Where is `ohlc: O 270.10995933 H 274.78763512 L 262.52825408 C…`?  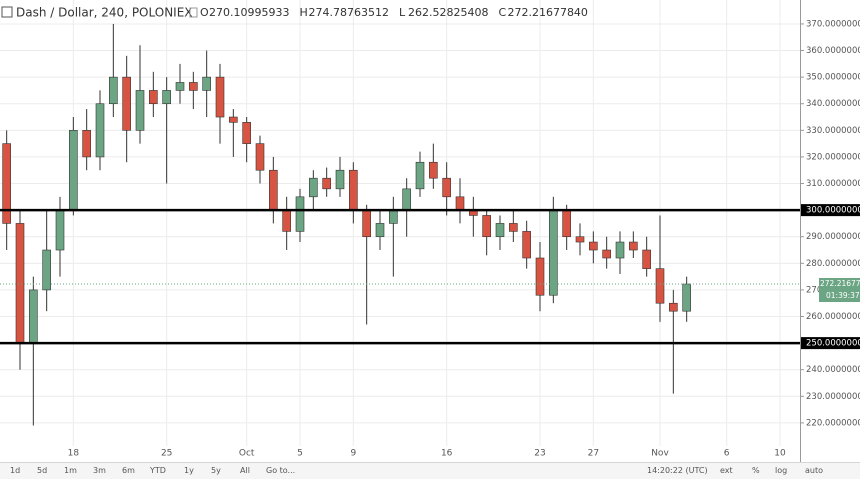 ohlc: O 270.10995933 H 274.78763512 L 262.52825408 C… is located at coordinates (388, 12).